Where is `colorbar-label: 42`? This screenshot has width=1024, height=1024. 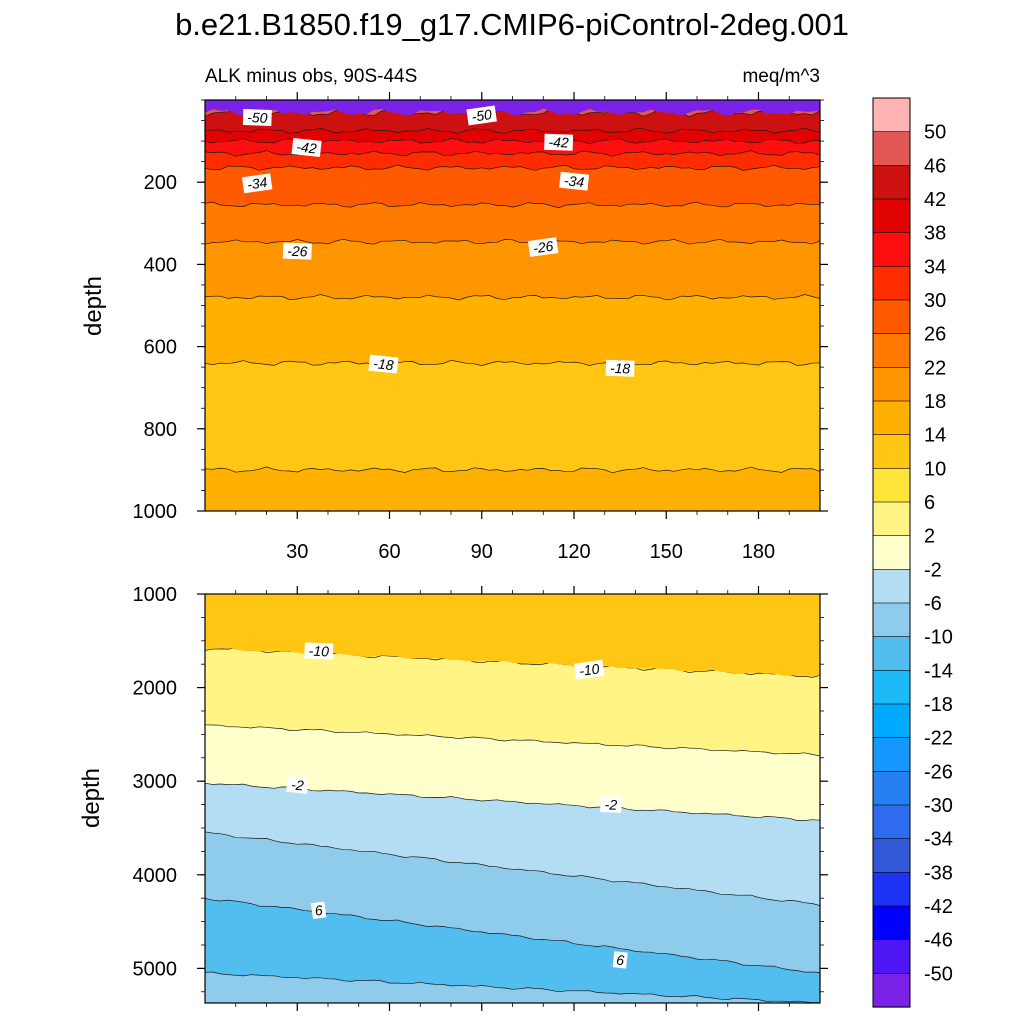
colorbar-label: 42 is located at coordinates (935, 200).